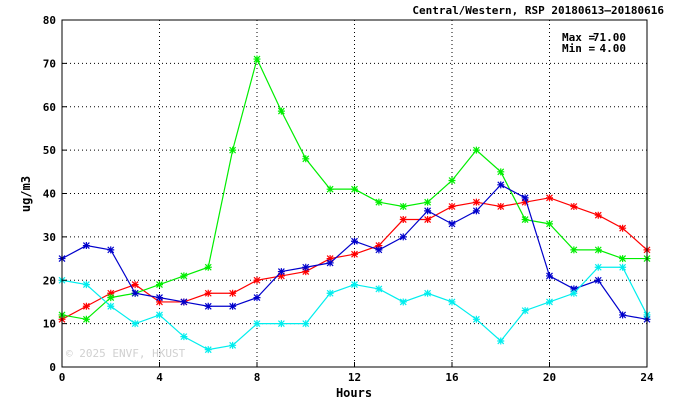 This screenshot has height=409, width=674. Describe the element at coordinates (257, 377) in the screenshot. I see `x-tick-label: 8` at that location.